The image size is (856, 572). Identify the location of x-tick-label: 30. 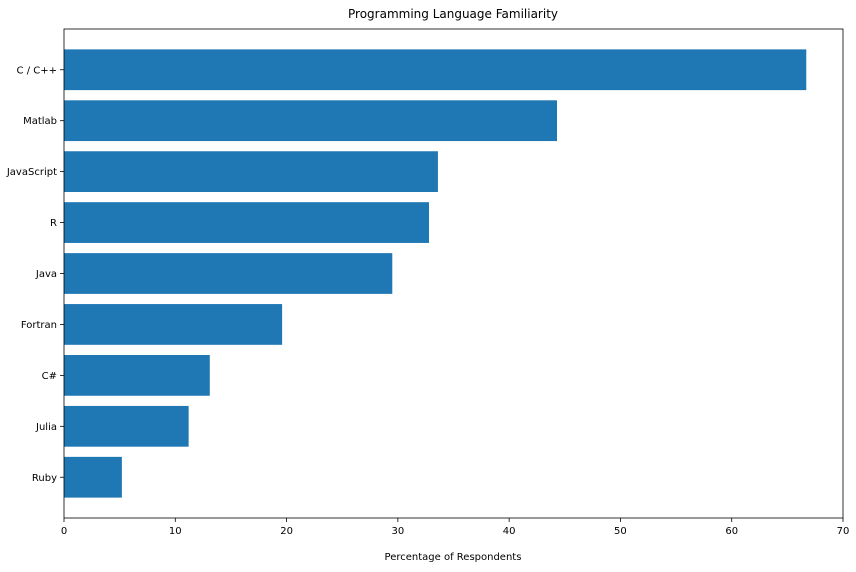
(397, 531).